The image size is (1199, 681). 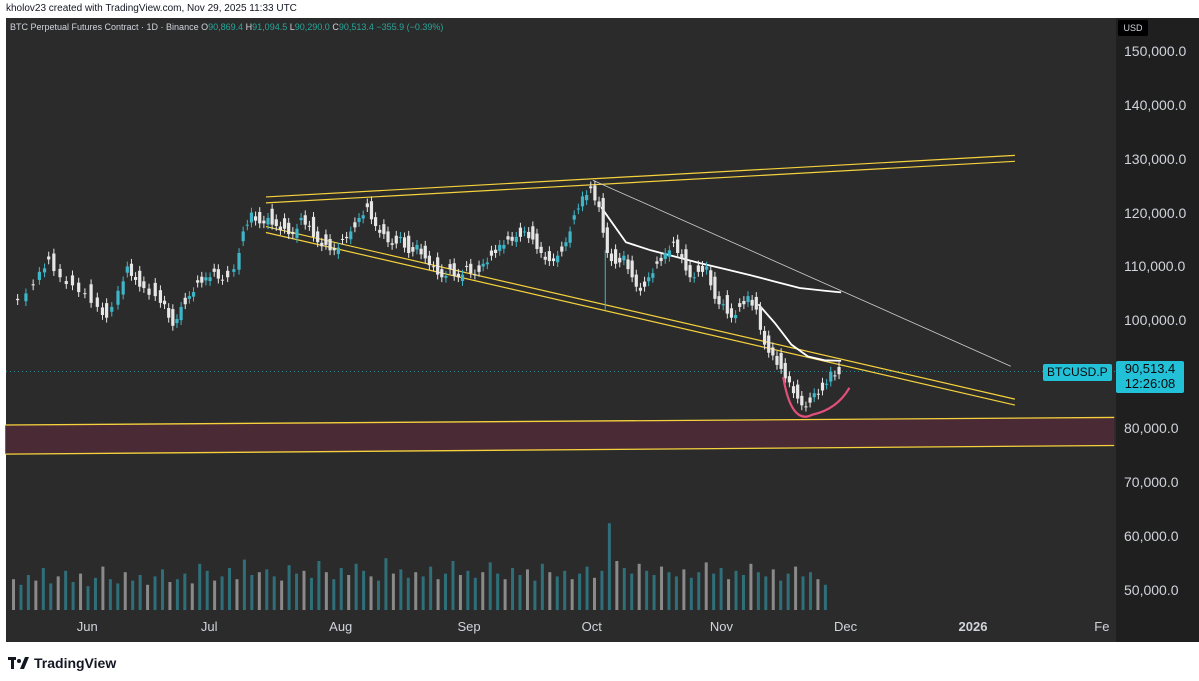 I want to click on time-tick-label: Nov, so click(x=721, y=626).